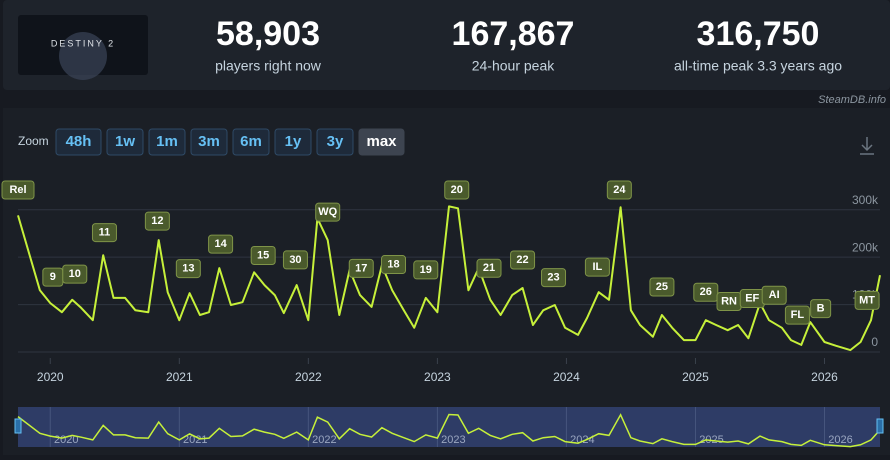 Image resolution: width=890 pixels, height=460 pixels. I want to click on event-flag-label: 30, so click(295, 260).